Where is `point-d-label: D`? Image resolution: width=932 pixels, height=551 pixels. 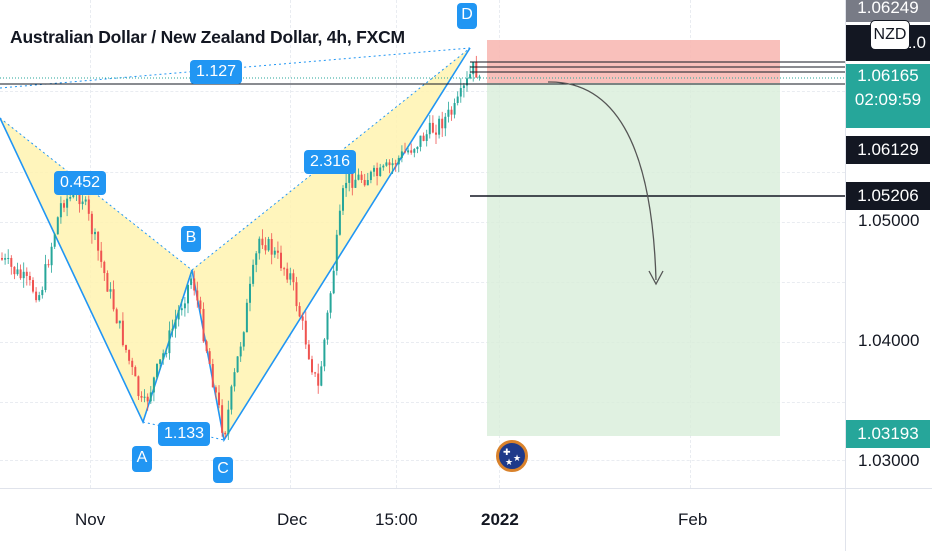 point-d-label: D is located at coordinates (467, 16).